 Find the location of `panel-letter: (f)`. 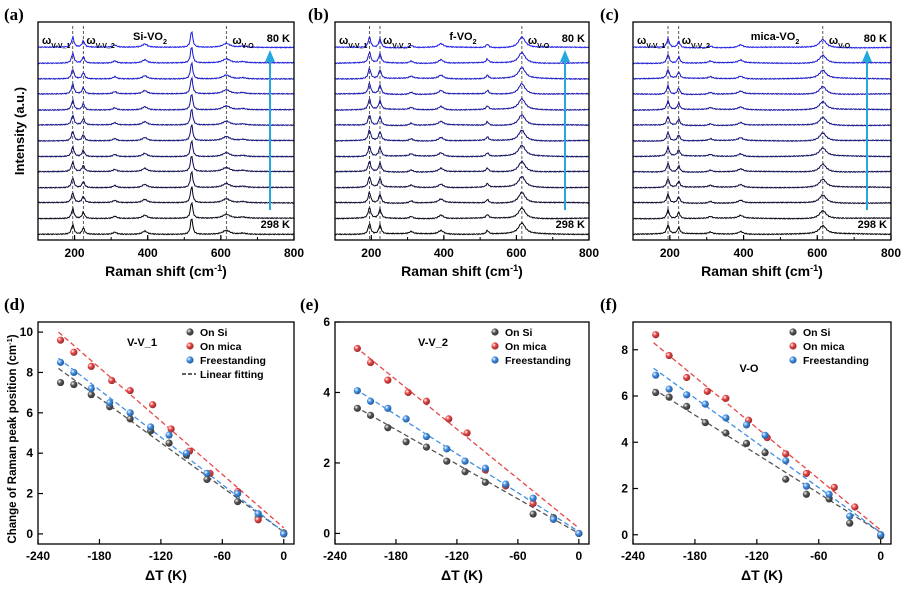

panel-letter: (f) is located at coordinates (608, 304).